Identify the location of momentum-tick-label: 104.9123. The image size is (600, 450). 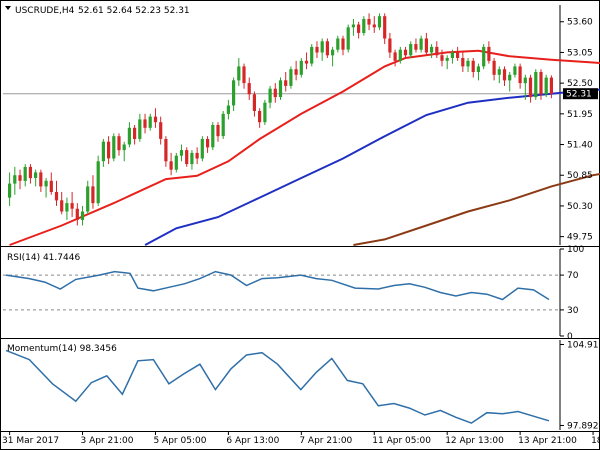
(583, 345).